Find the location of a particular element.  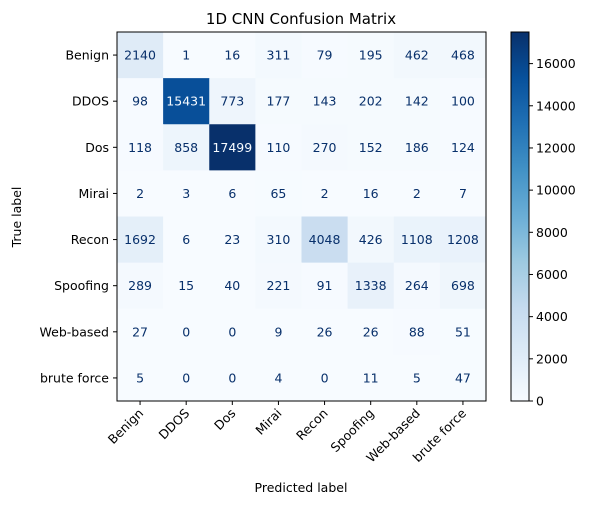

cell-value-label: 4 is located at coordinates (278, 377).